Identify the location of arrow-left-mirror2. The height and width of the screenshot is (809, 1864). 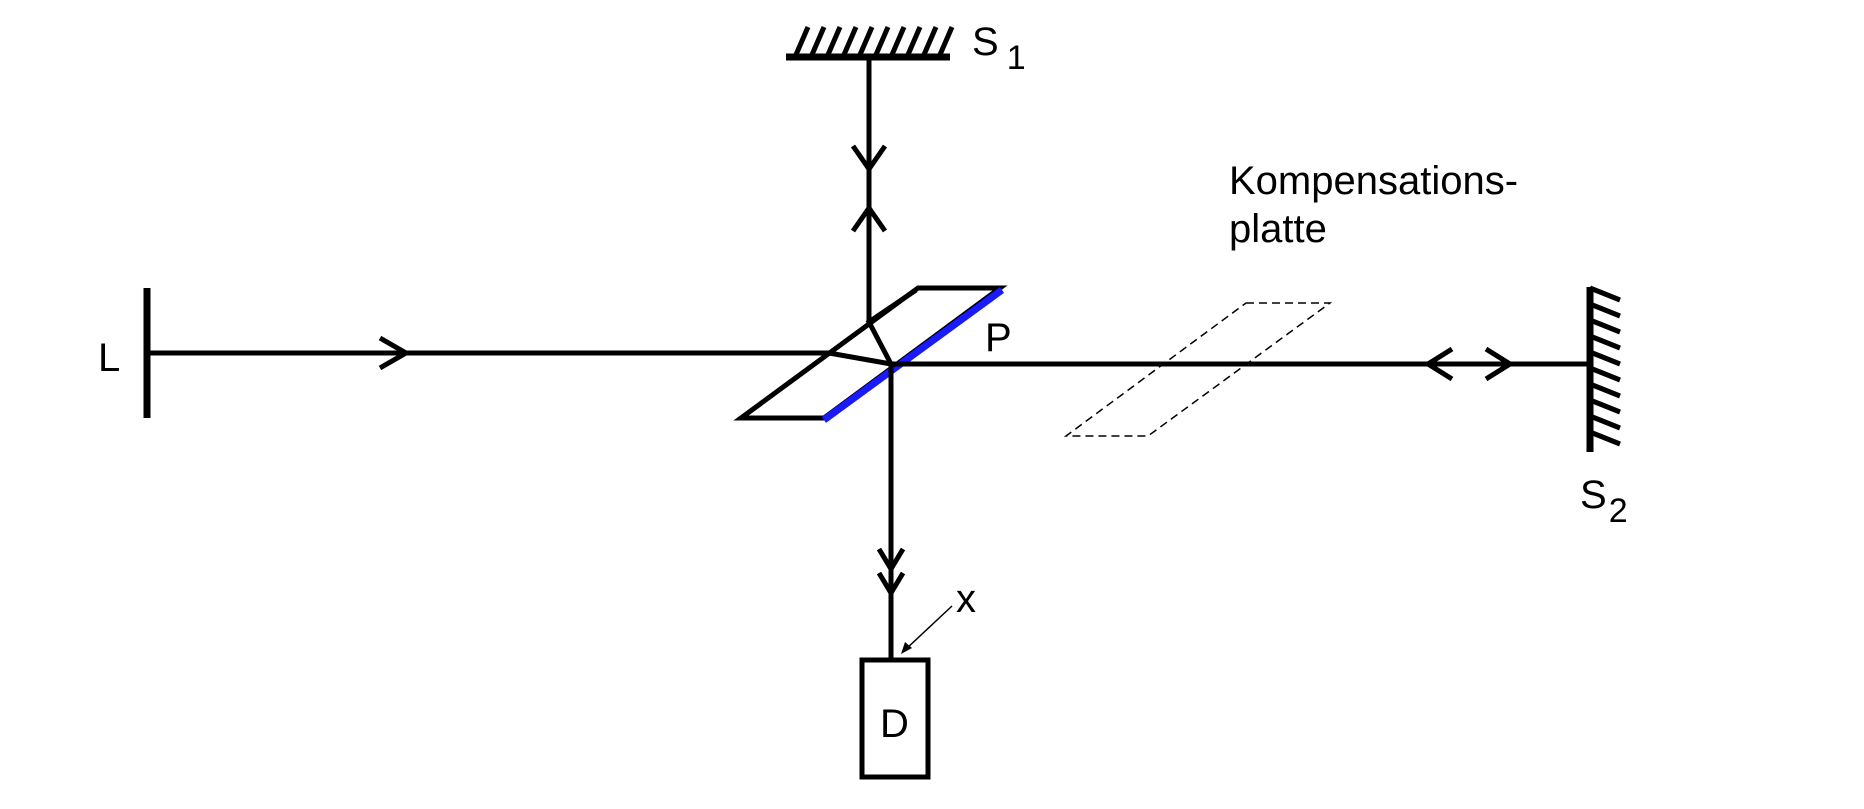
(1438, 364).